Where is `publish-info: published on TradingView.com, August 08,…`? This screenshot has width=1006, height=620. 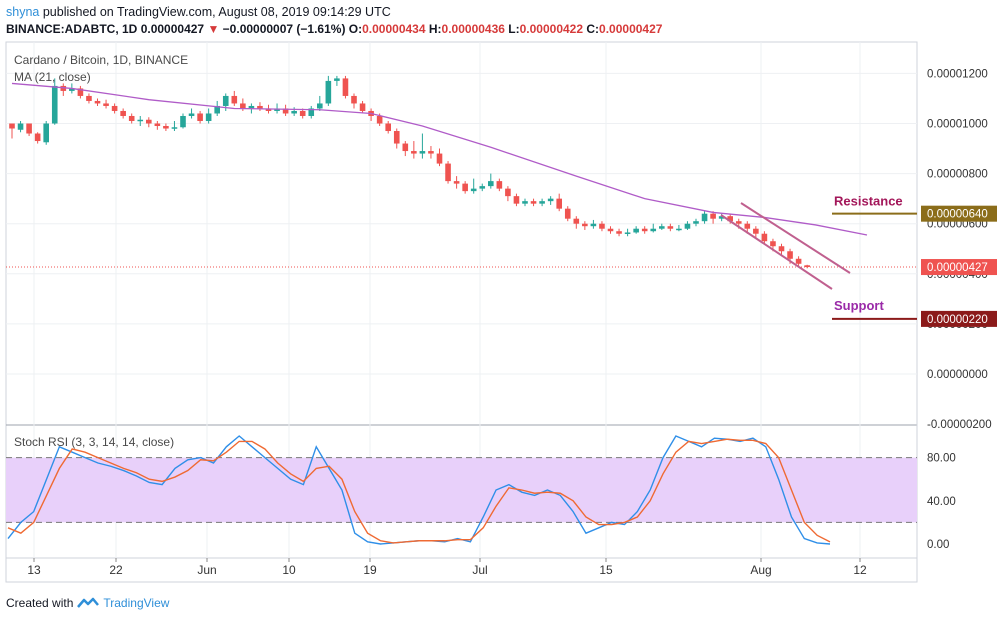 publish-info: published on TradingView.com, August 08,… is located at coordinates (215, 12).